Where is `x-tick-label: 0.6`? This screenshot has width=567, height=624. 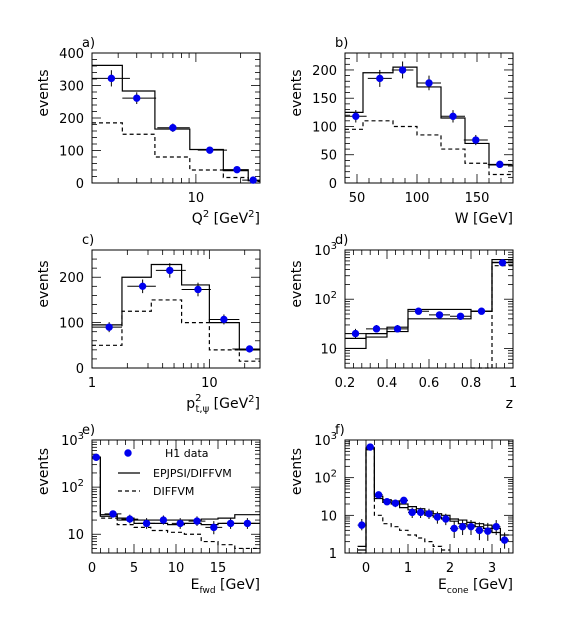
x-tick-label: 0.6 is located at coordinates (429, 383).